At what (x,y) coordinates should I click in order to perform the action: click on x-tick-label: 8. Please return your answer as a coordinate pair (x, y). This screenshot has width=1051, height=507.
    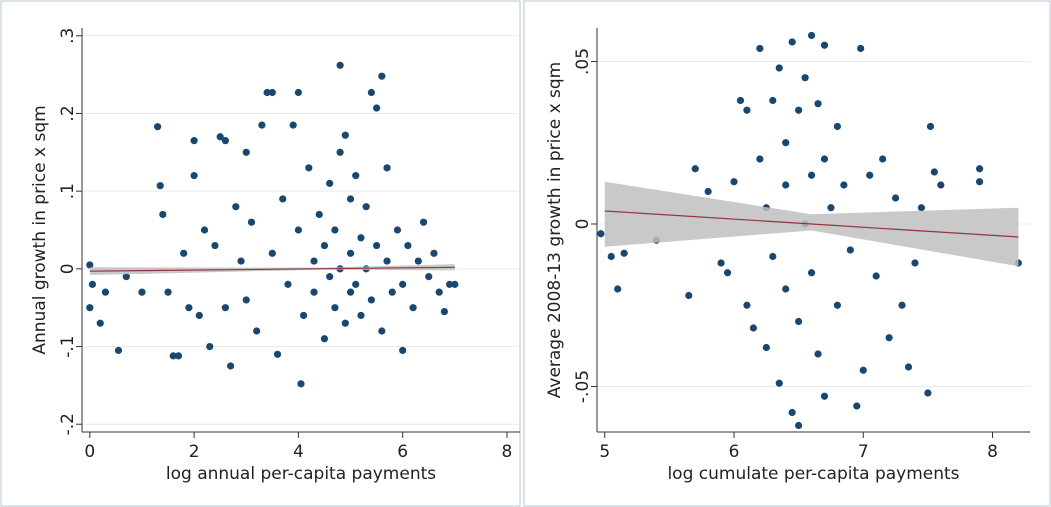
    Looking at the image, I should click on (992, 452).